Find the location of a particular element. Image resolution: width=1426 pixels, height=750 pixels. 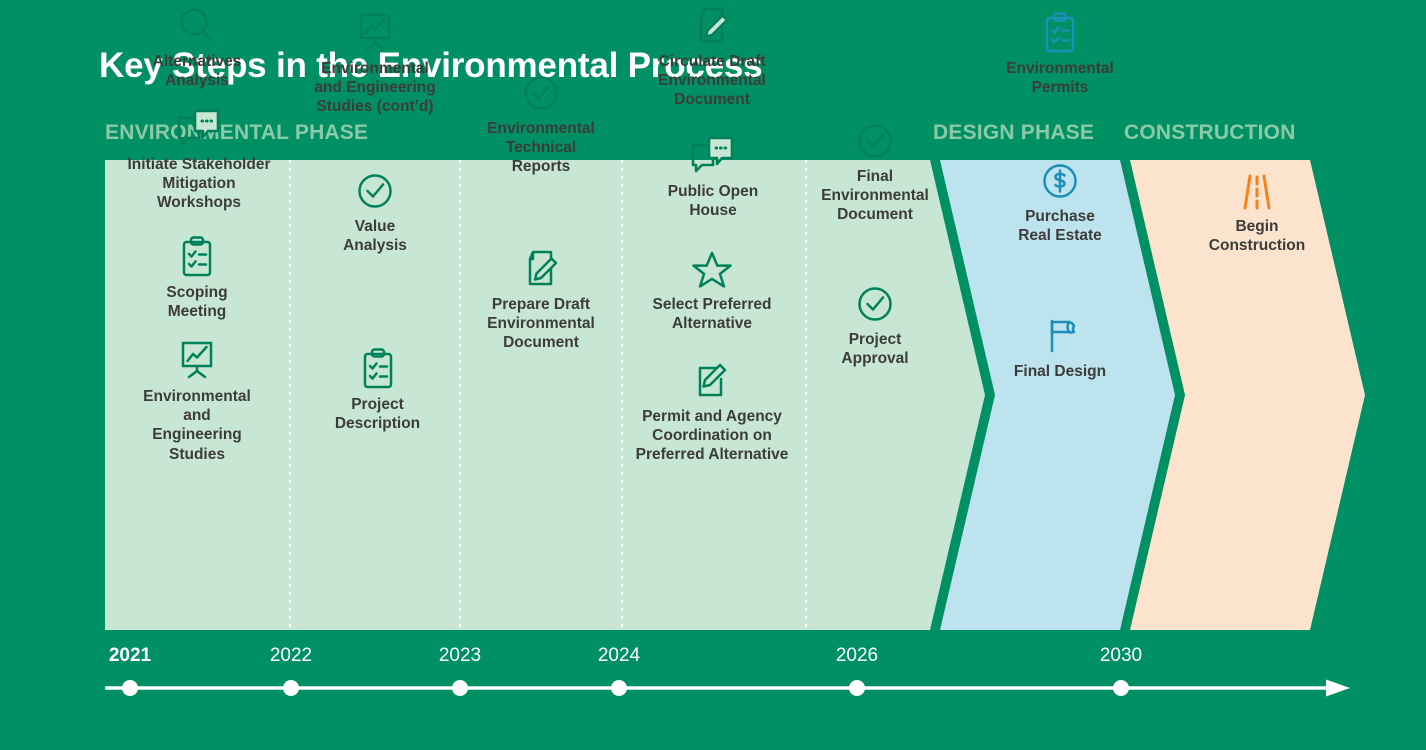

dollar-circle-icon is located at coordinates (1060, 182).